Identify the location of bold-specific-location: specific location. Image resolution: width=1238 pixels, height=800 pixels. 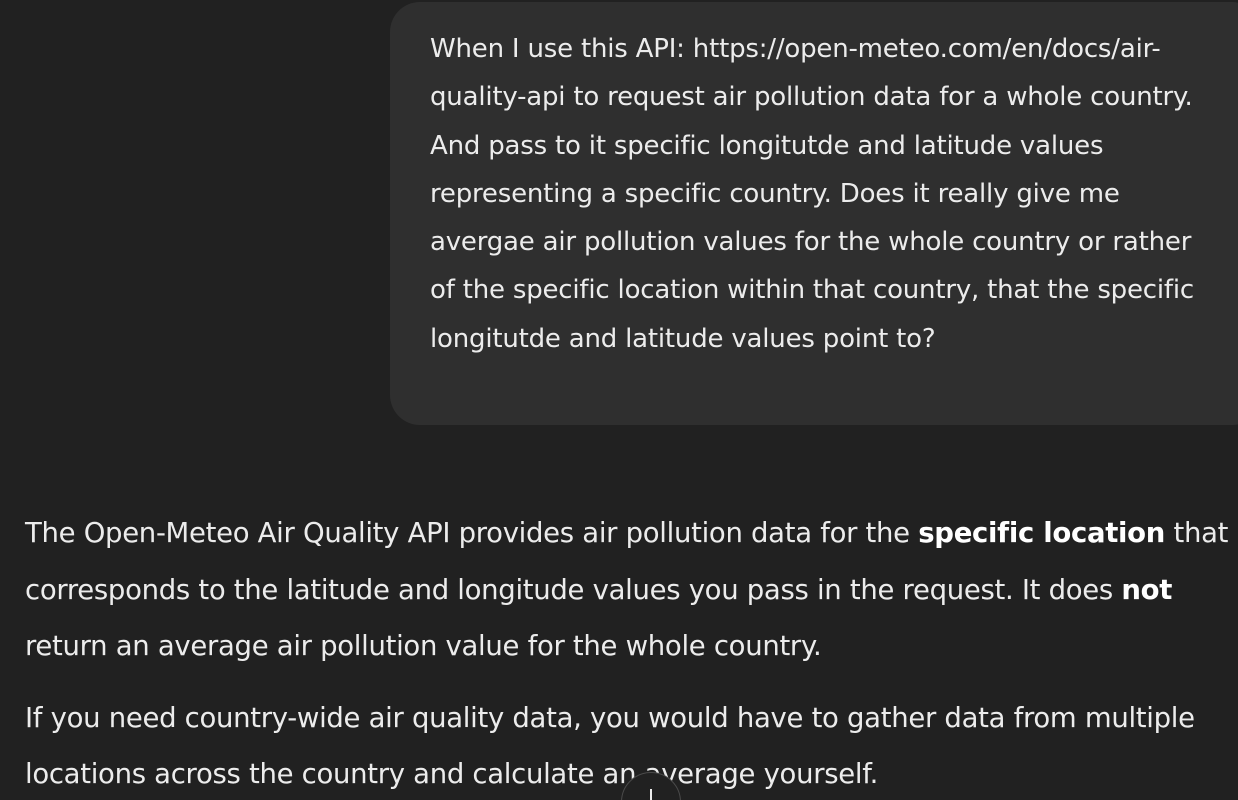
(1042, 533).